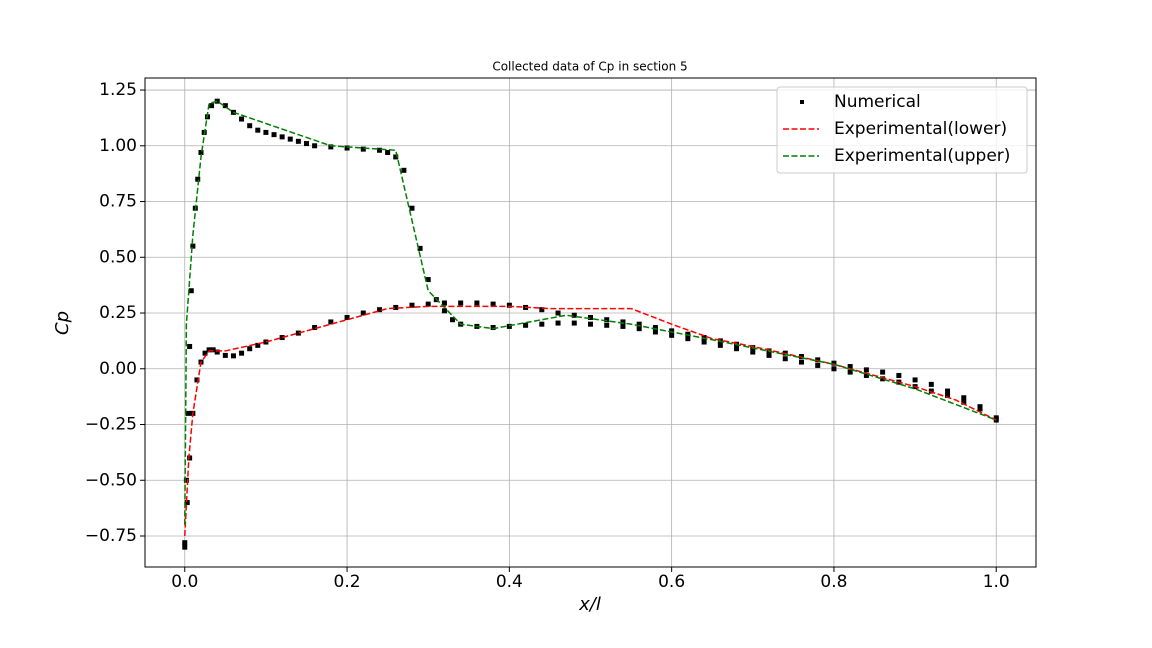  I want to click on x-tick-label: 0.0, so click(184, 582).